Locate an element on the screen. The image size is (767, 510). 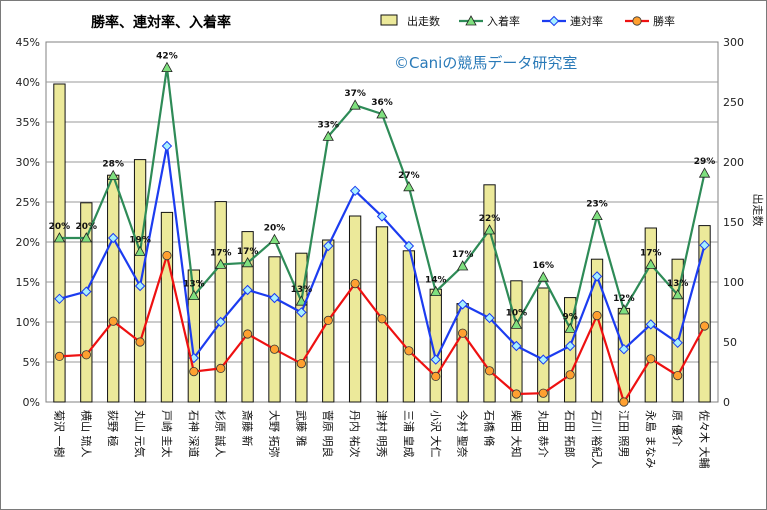
x-category-label: 武藤 雅 is located at coordinates (301, 428).